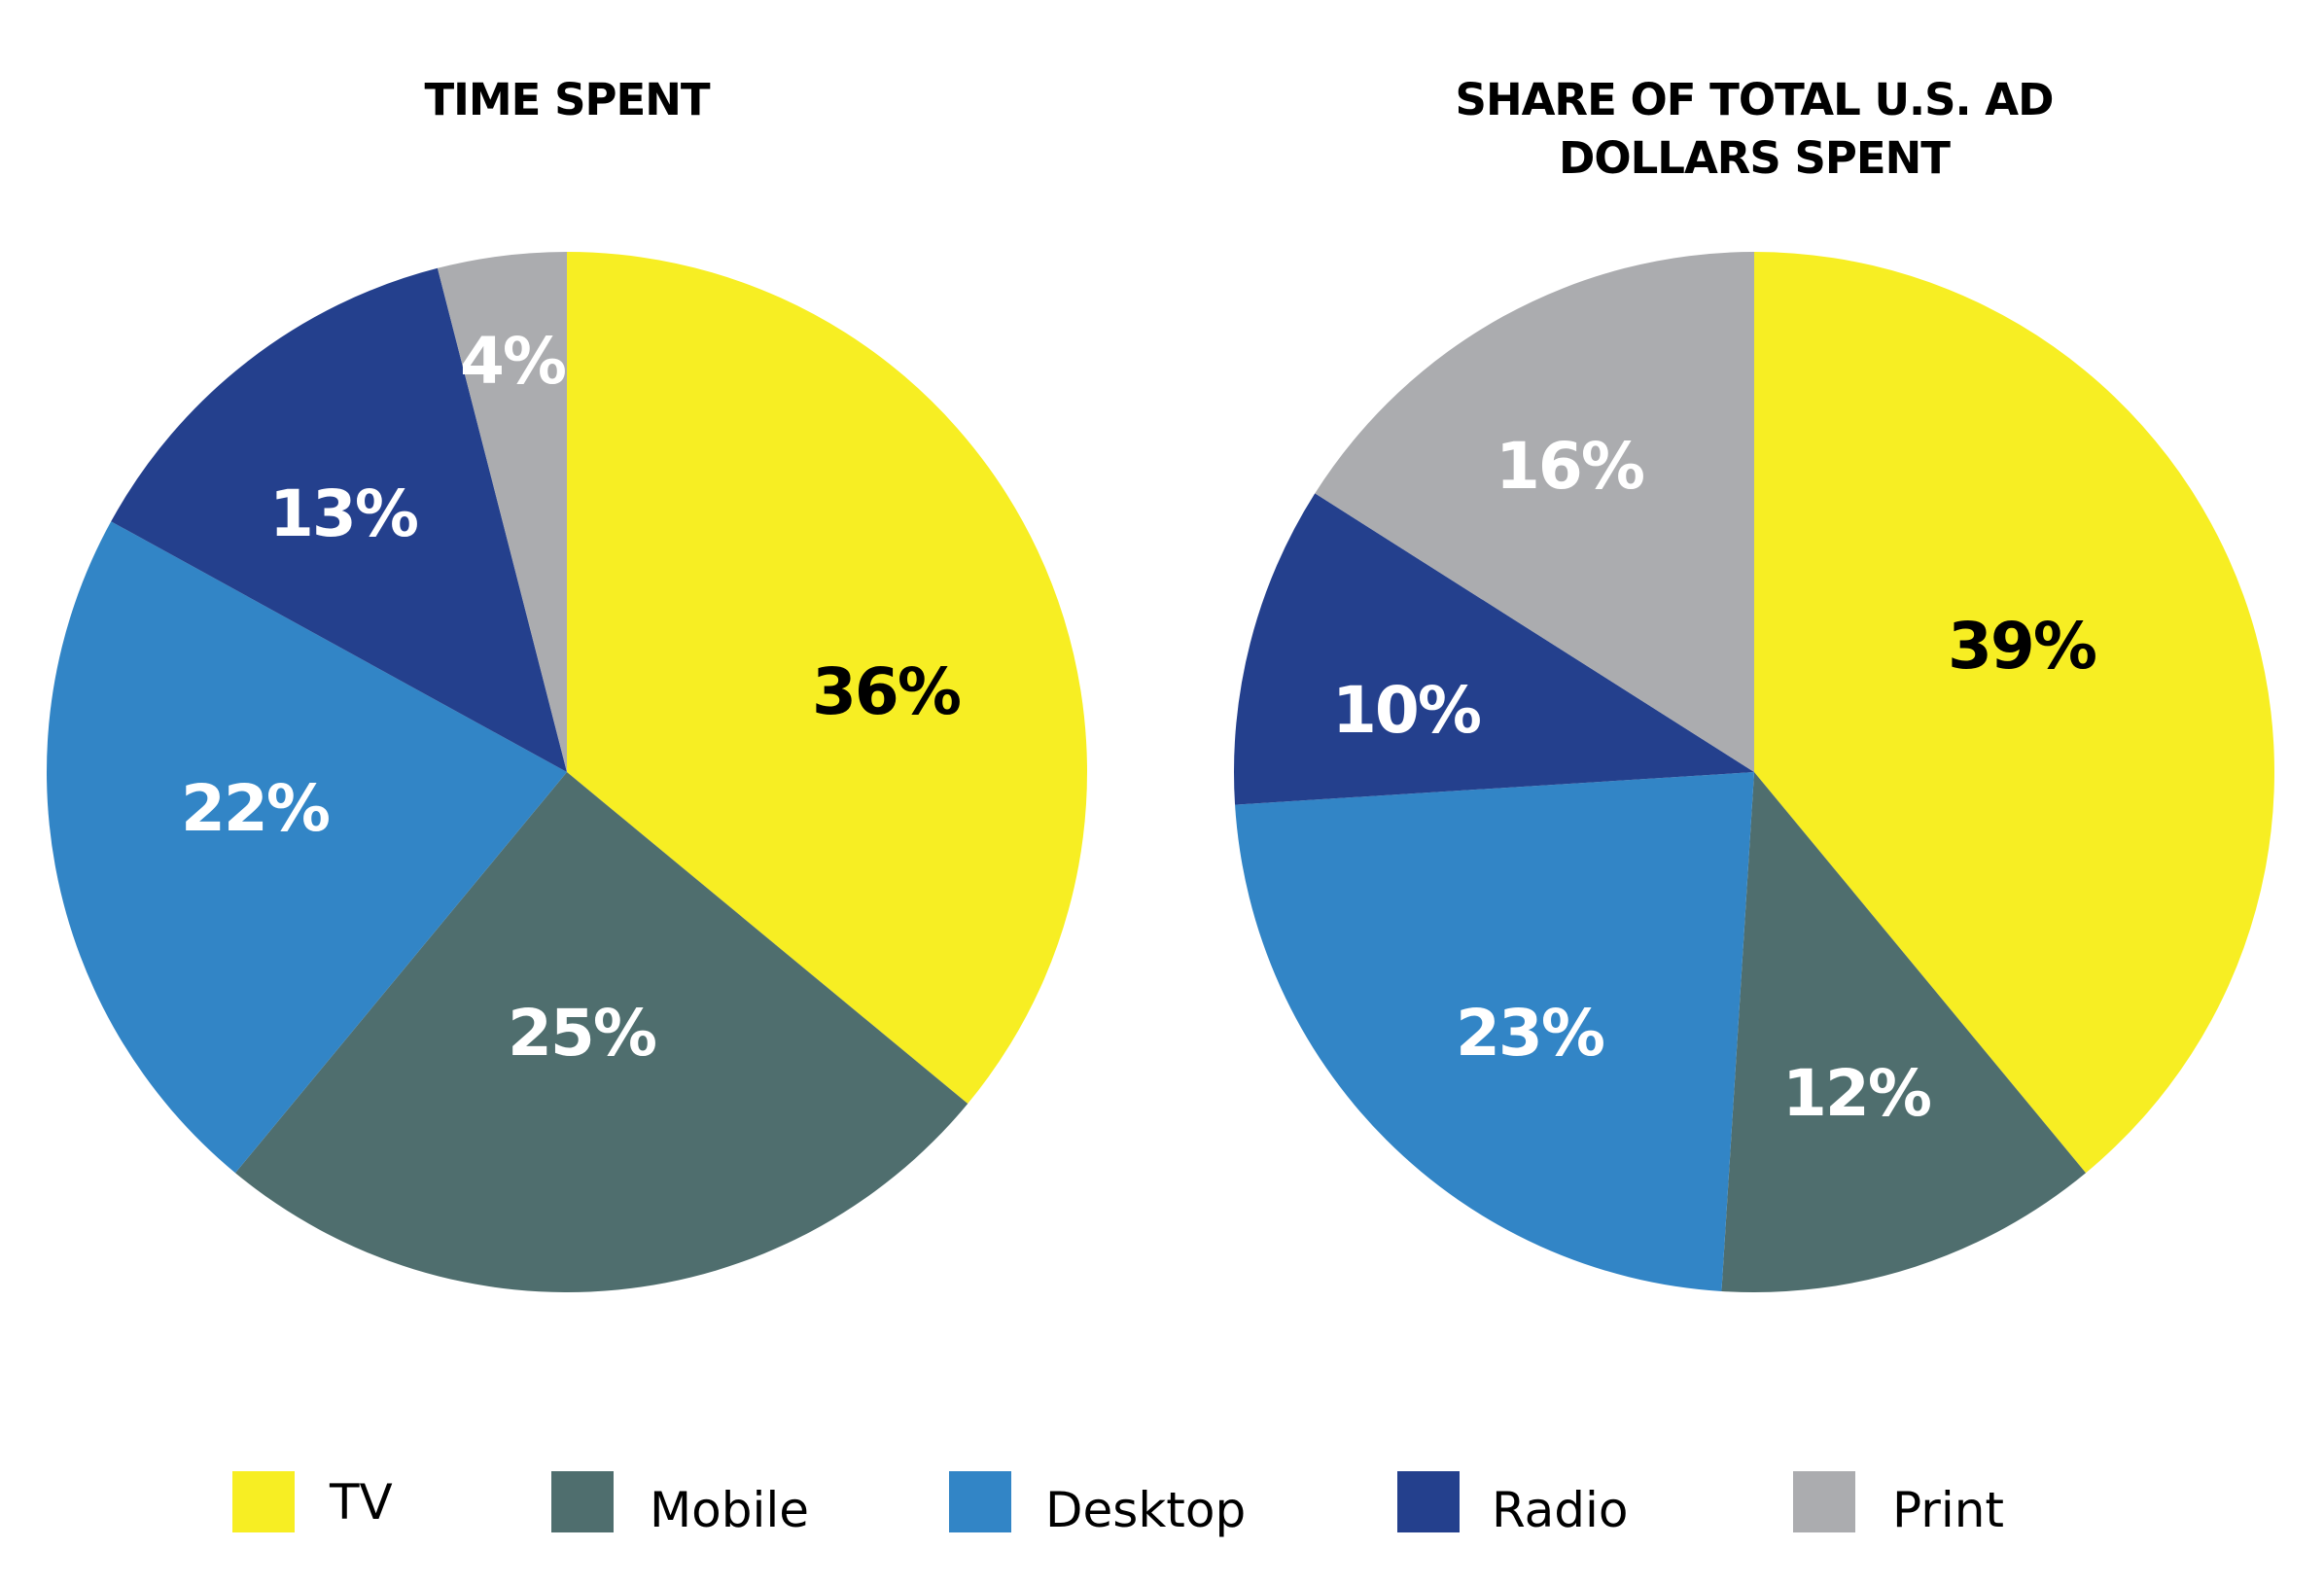  What do you see at coordinates (343, 513) in the screenshot?
I see `slice-label-radio: 13%` at bounding box center [343, 513].